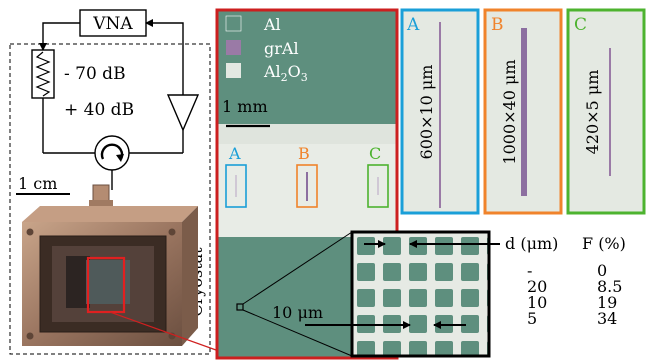 Image resolution: width=664 pixels, height=360 pixels. What do you see at coordinates (604, 243) in the screenshot?
I see `table-header-f: F (%)` at bounding box center [604, 243].